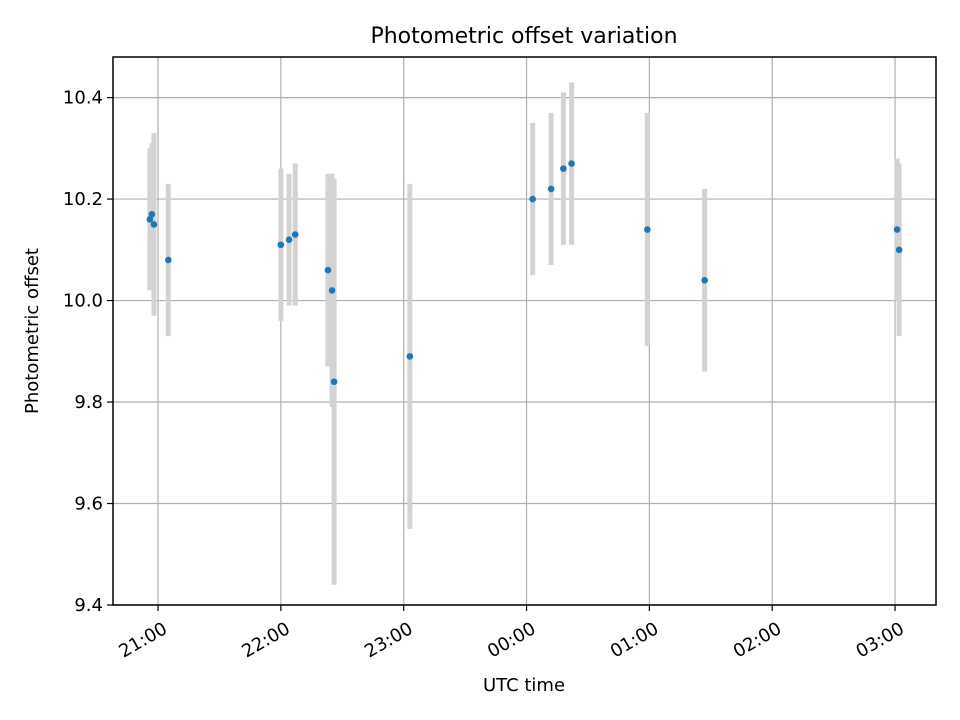  Describe the element at coordinates (757, 640) in the screenshot. I see `x-tick-label: 02:00` at that location.